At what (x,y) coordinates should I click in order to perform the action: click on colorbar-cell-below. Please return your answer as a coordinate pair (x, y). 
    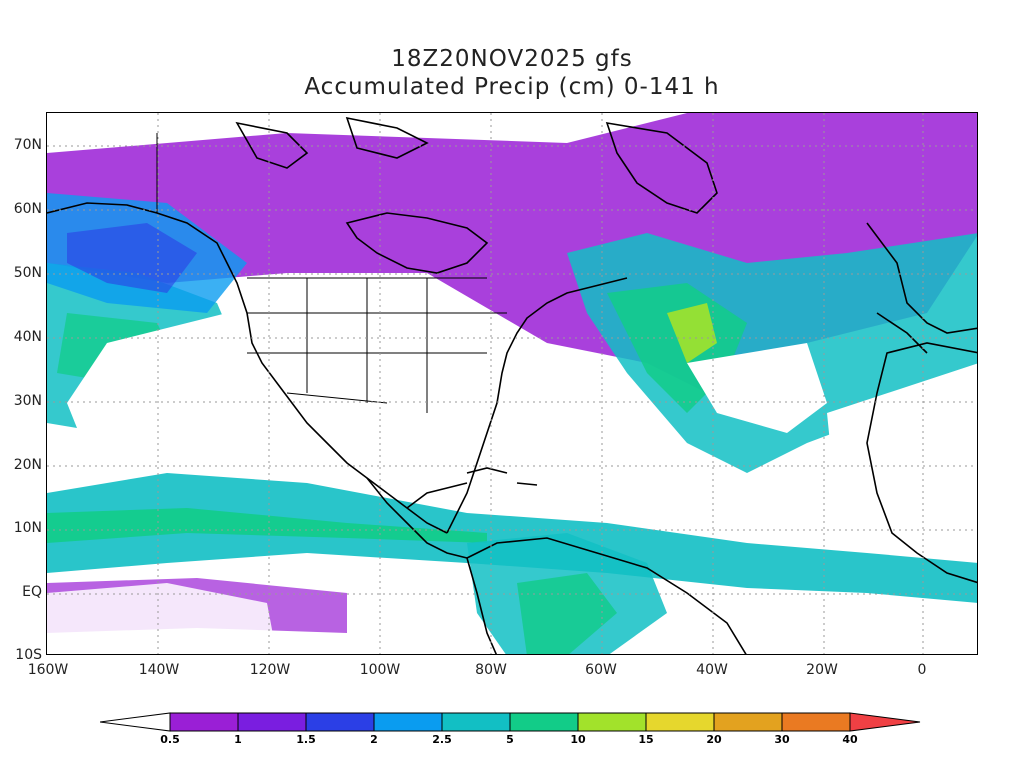
    Looking at the image, I should click on (135, 722).